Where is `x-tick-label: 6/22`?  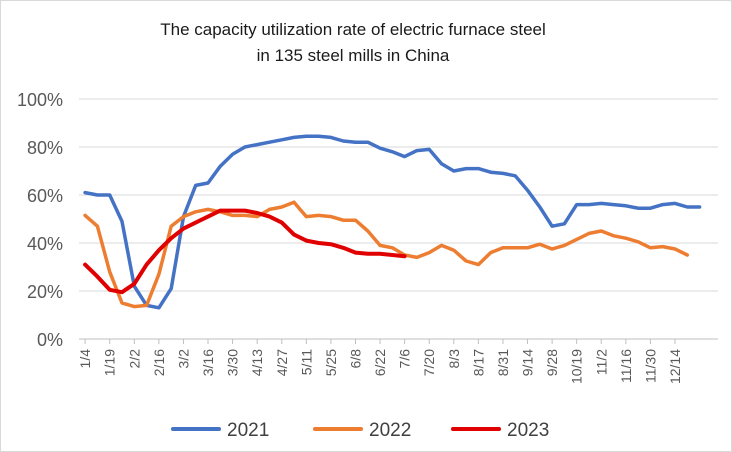
x-tick-label: 6/22 is located at coordinates (380, 362).